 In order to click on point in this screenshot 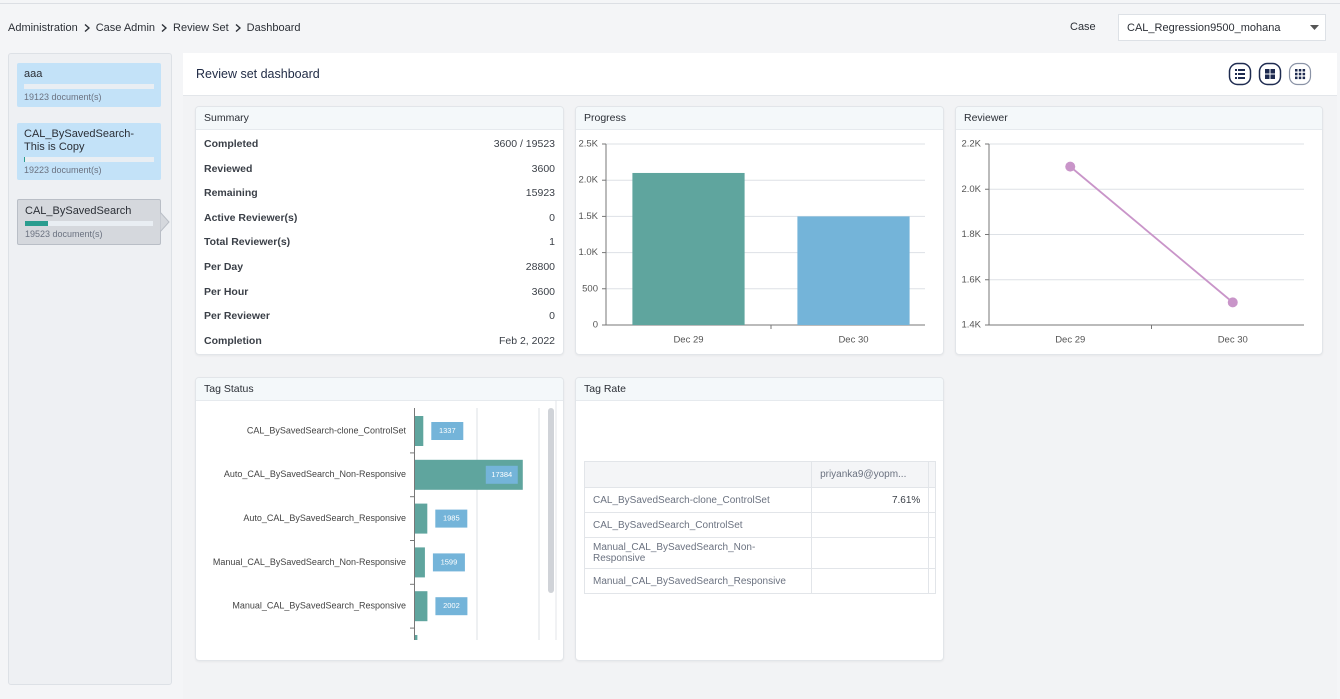, I will do `click(1070, 166)`.